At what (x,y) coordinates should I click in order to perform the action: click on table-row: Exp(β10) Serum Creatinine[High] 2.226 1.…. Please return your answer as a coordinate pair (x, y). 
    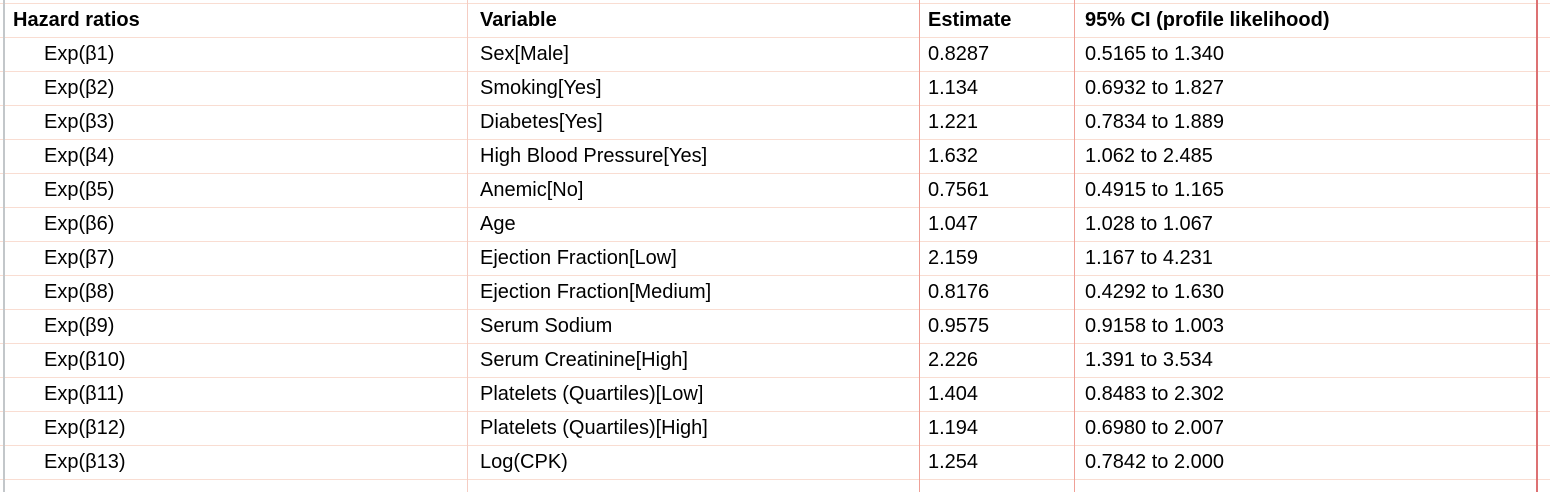
    Looking at the image, I should click on (775, 360).